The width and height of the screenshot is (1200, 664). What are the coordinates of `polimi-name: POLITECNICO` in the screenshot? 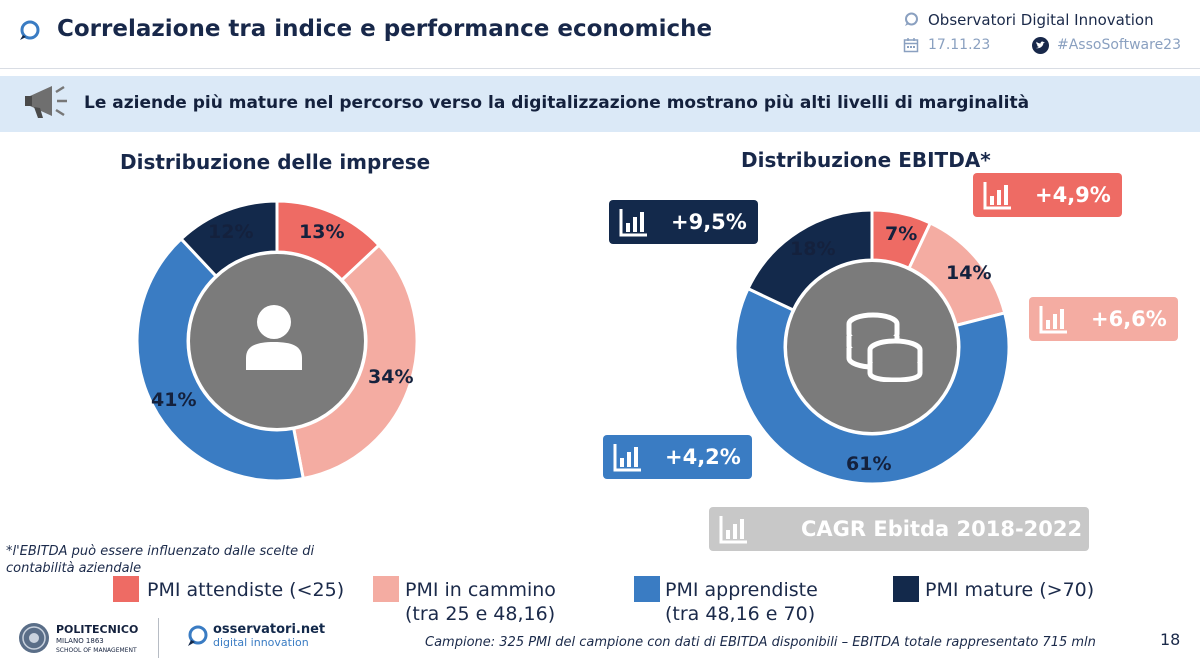 It's located at (97, 629).